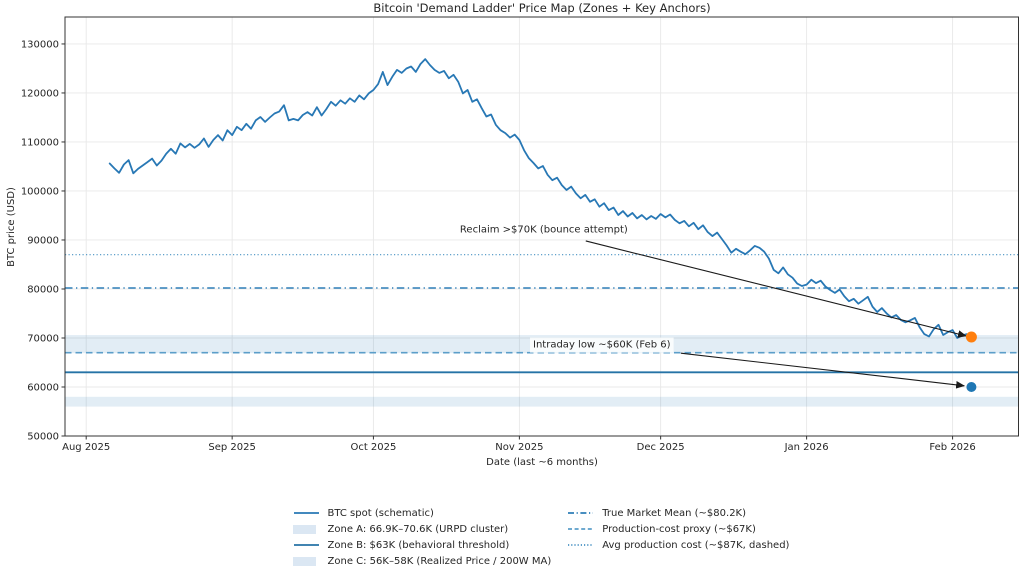 The height and width of the screenshot is (571, 1024). I want to click on legend-item: Zone B: $63K (behavioral threshold), so click(422, 545).